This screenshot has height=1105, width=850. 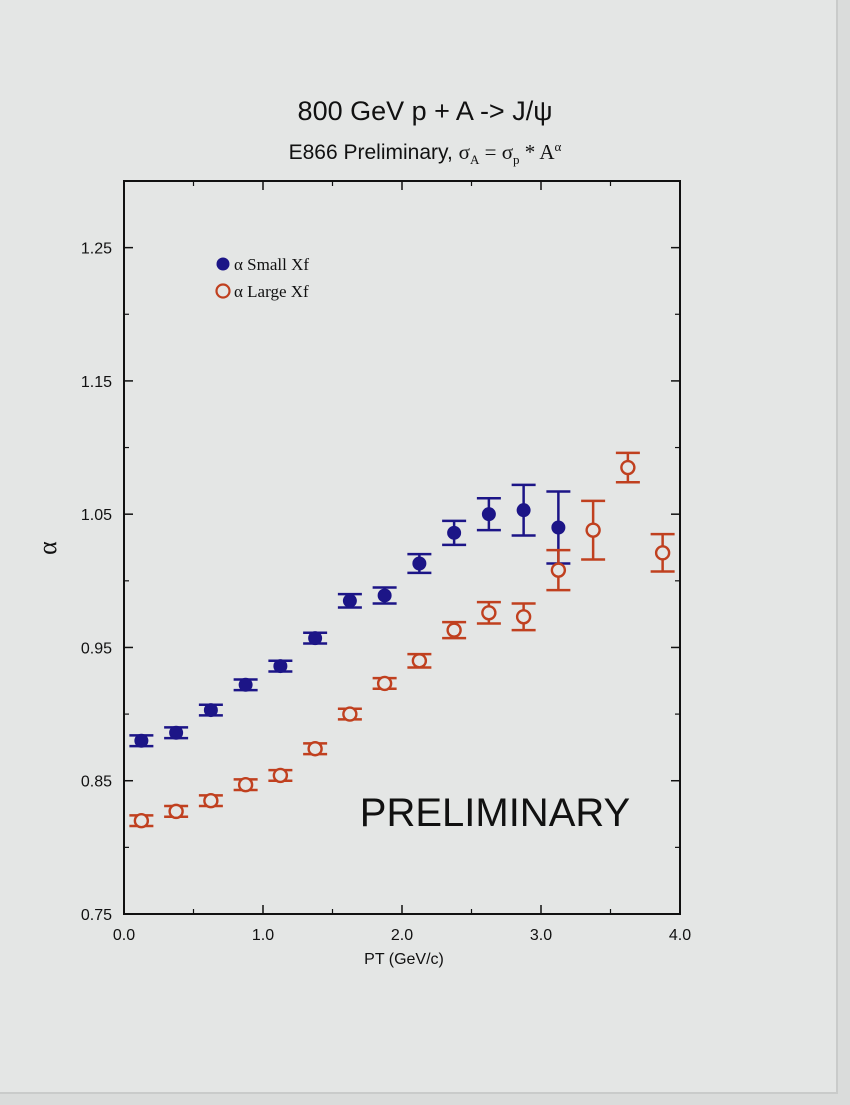 What do you see at coordinates (680, 935) in the screenshot?
I see `x-tick-label: 4.0` at bounding box center [680, 935].